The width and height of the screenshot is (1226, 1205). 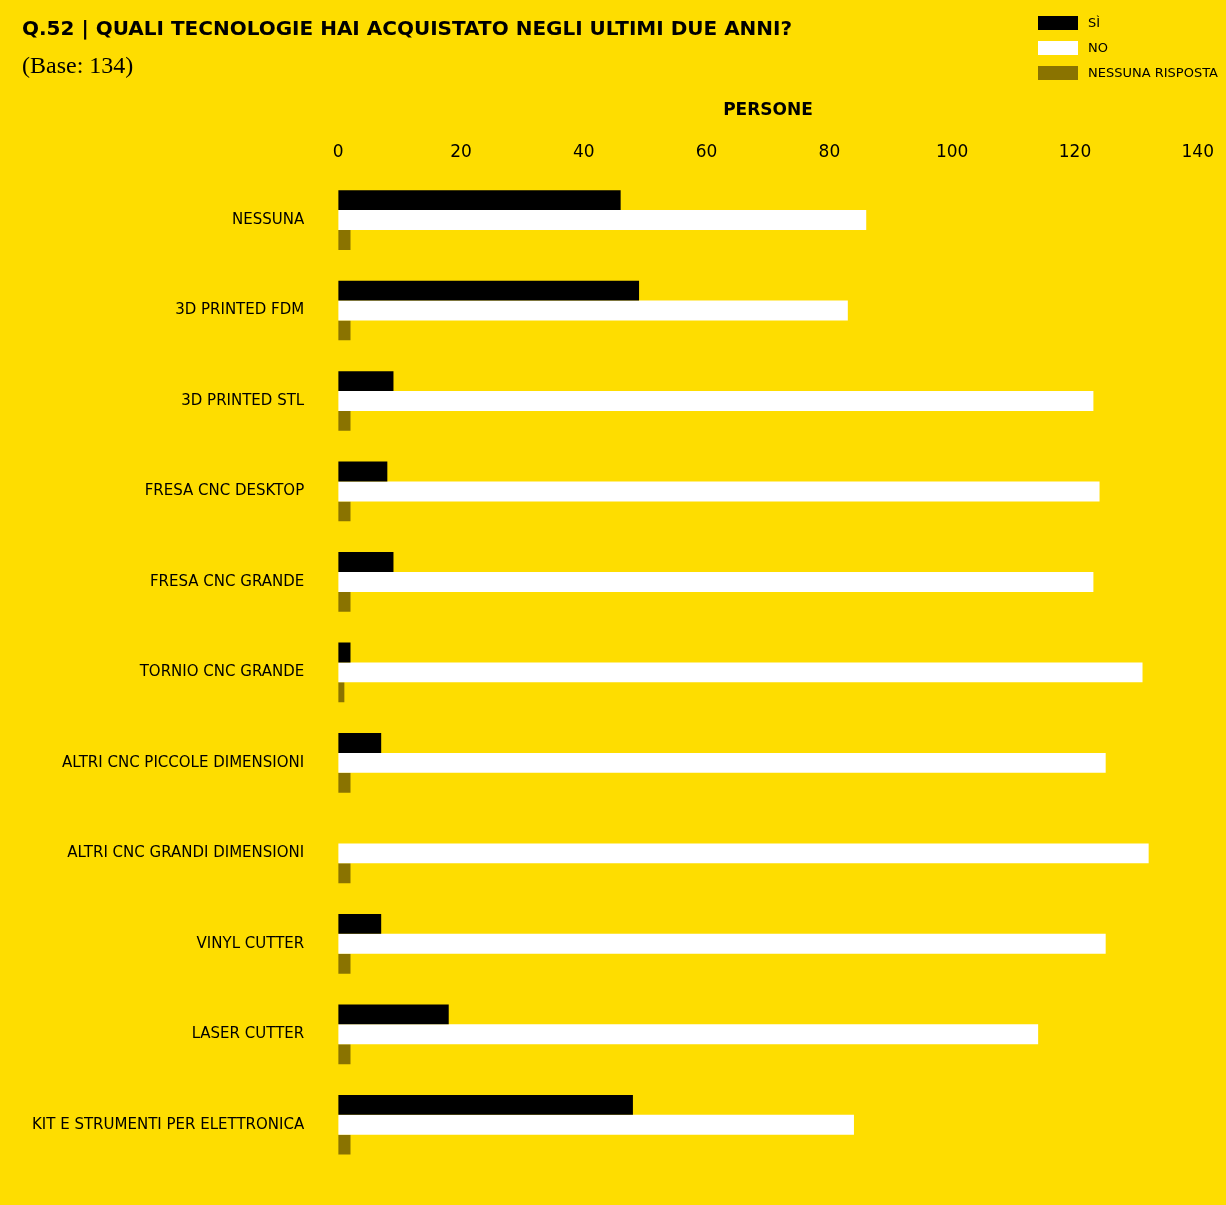 I want to click on chart-title: Q.52 | QUALI TECNOLOGIE HAI ACQUISTATO NEGLI ULTIMI DUE ANNI?, so click(x=407, y=28).